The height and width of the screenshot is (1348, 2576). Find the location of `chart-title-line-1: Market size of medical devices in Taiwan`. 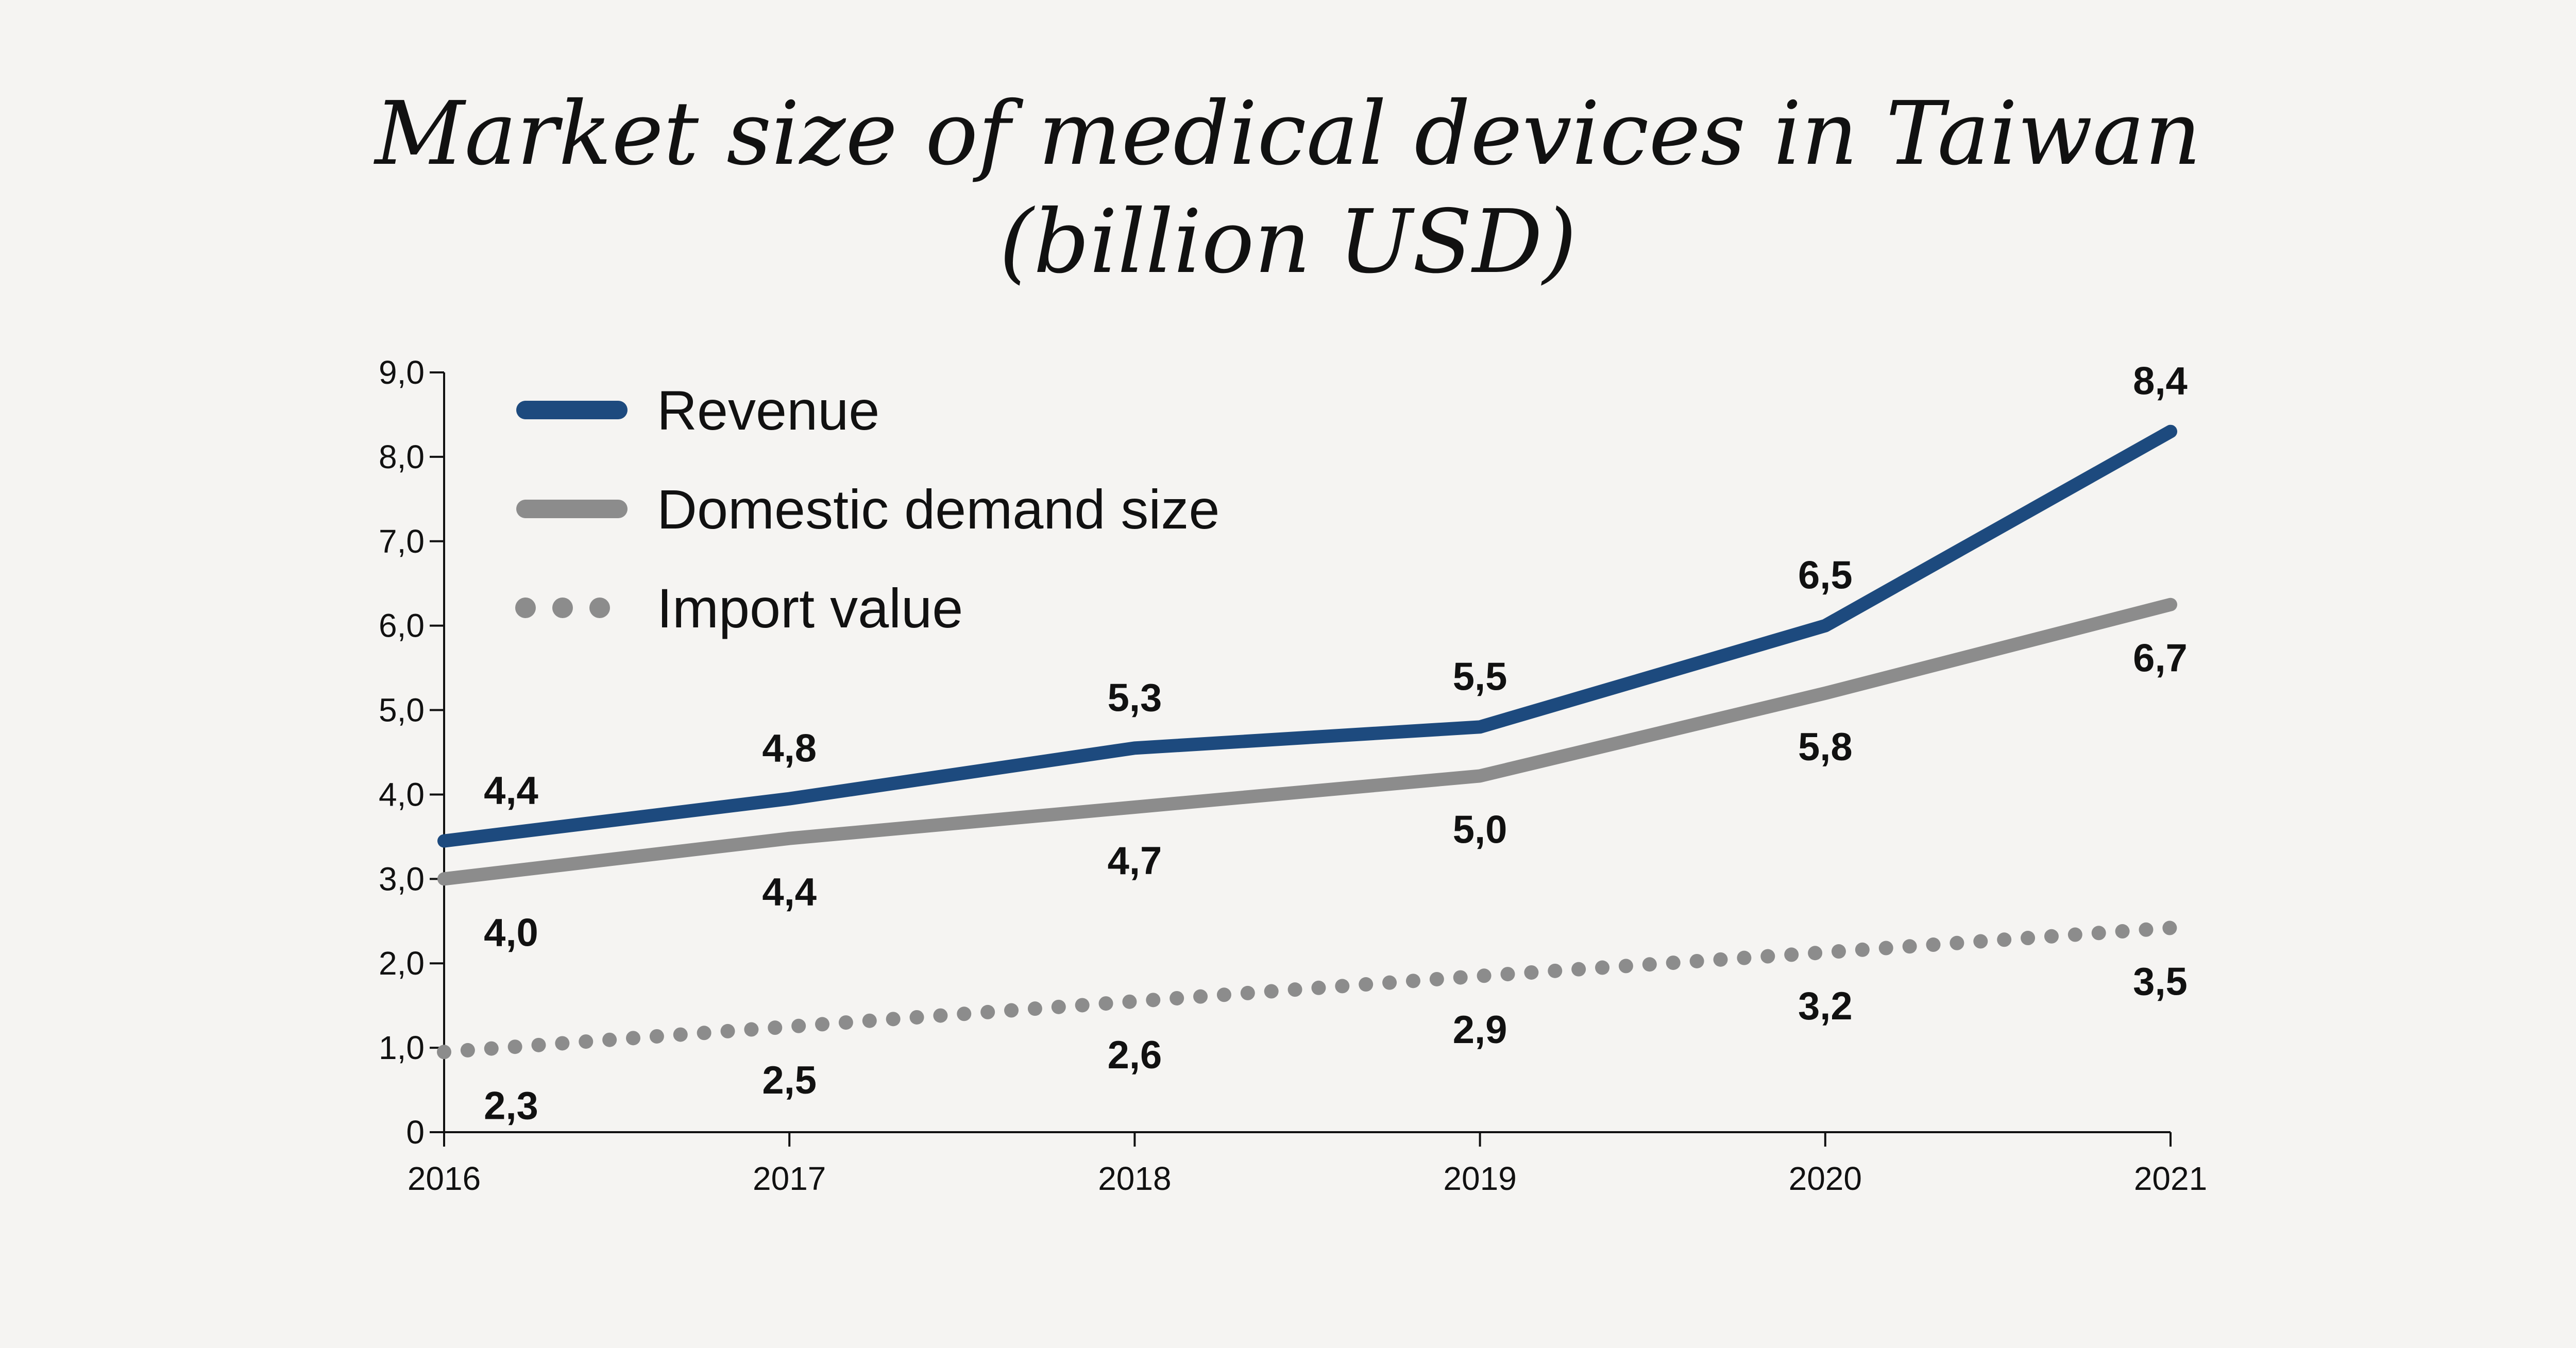

chart-title-line-1: Market size of medical devices in Taiwan is located at coordinates (1287, 134).